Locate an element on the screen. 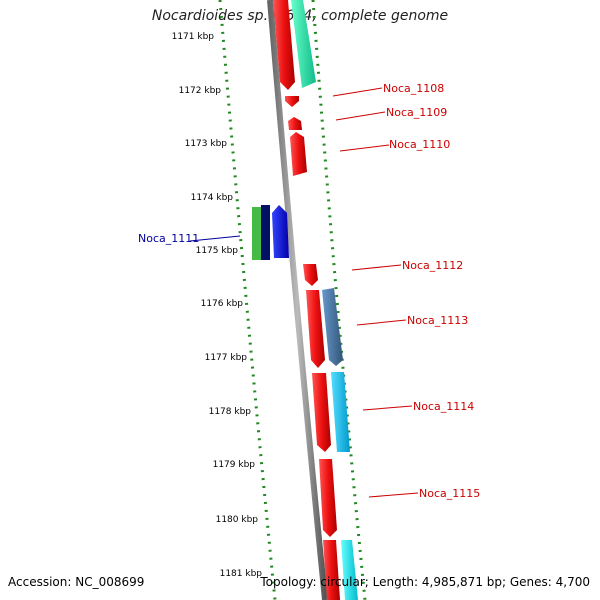 The width and height of the screenshot is (600, 600). tick-label: 1177 kbp is located at coordinates (226, 358).